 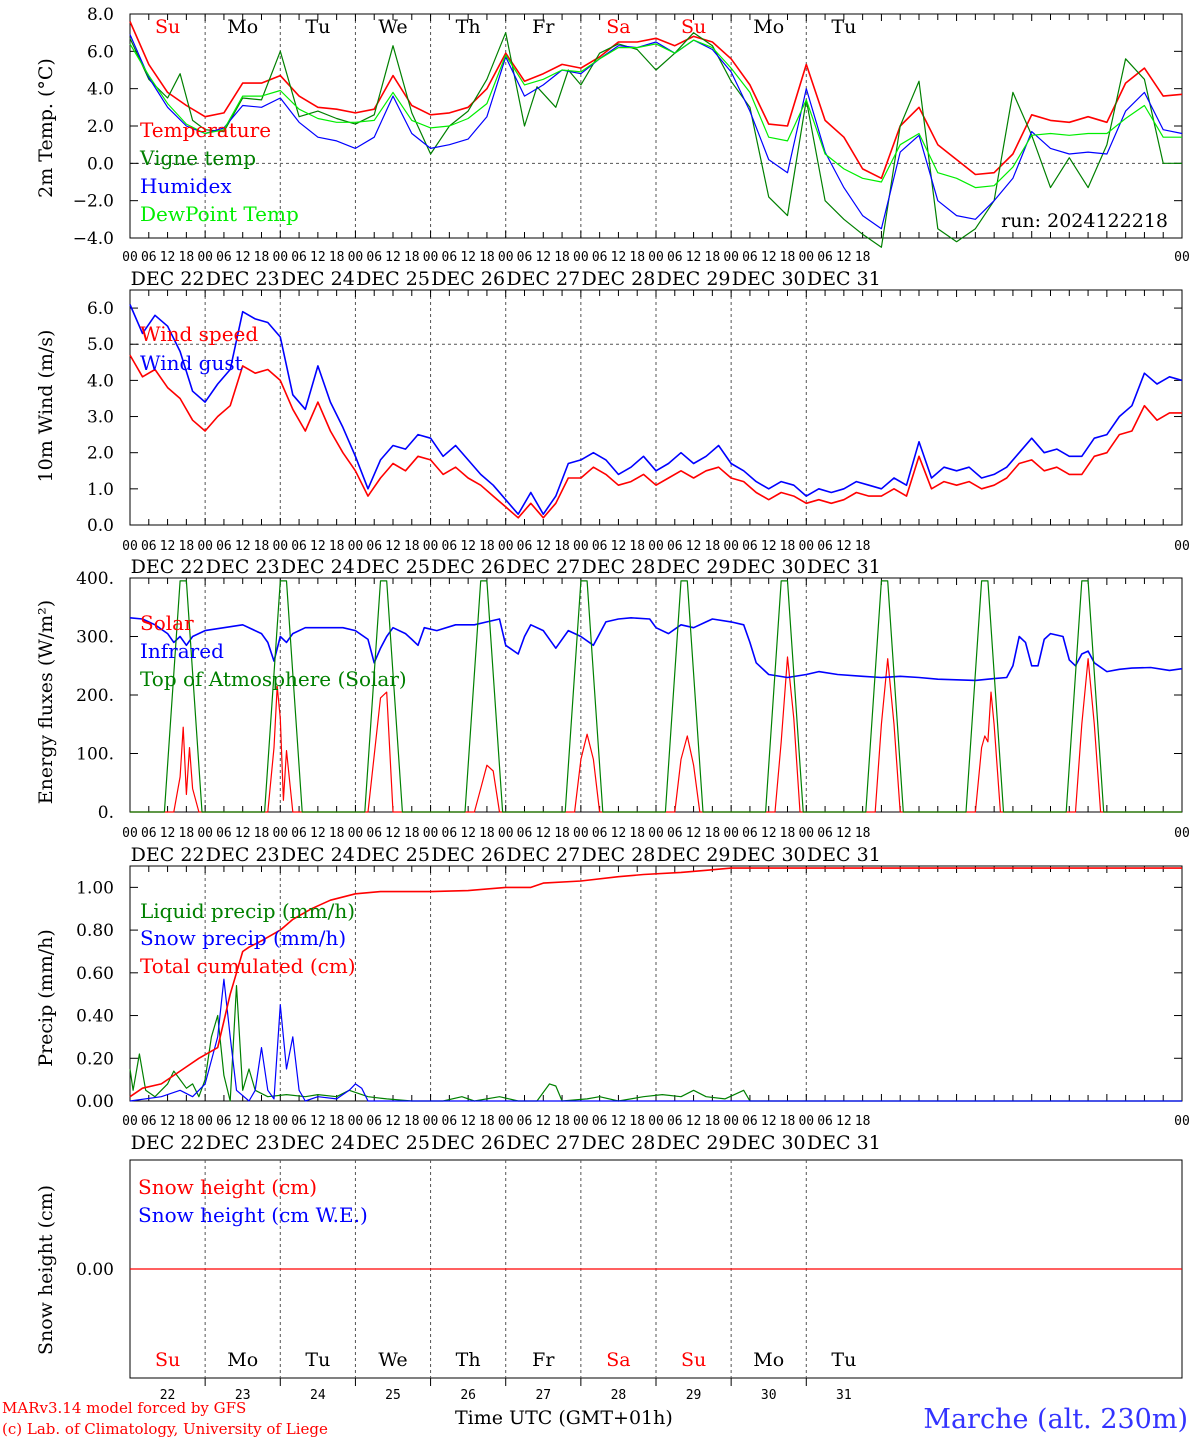 What do you see at coordinates (100, 164) in the screenshot?
I see `y-tick-label: 0.0` at bounding box center [100, 164].